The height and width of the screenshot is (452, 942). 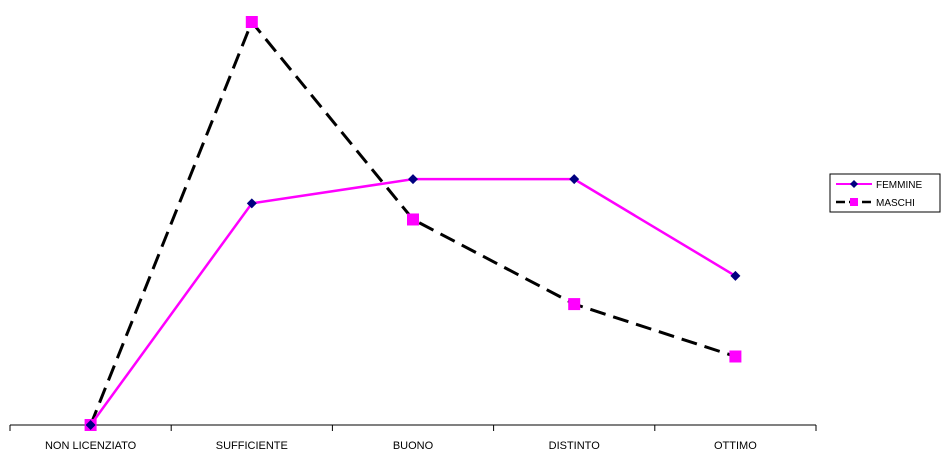 I want to click on x-tick-label: BUONO, so click(x=413, y=446).